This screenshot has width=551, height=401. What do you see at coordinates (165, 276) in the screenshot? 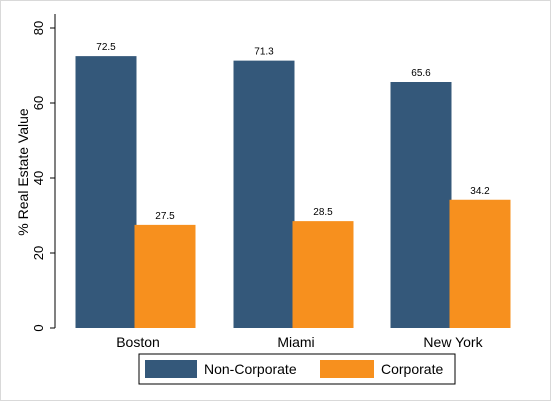
I see `bar-corporate-boston` at bounding box center [165, 276].